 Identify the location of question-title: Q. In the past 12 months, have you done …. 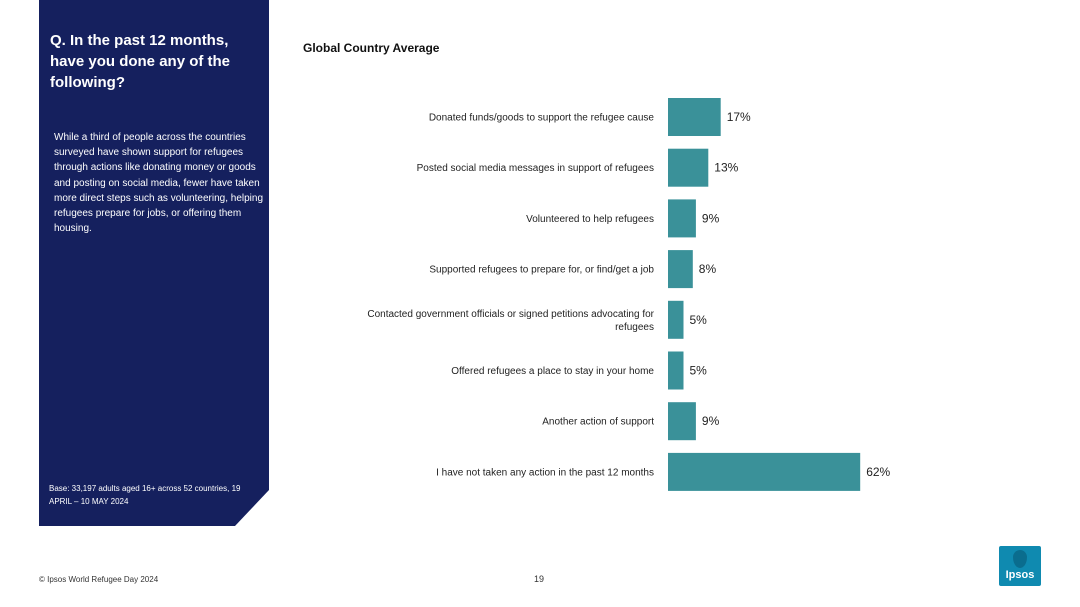
(140, 61).